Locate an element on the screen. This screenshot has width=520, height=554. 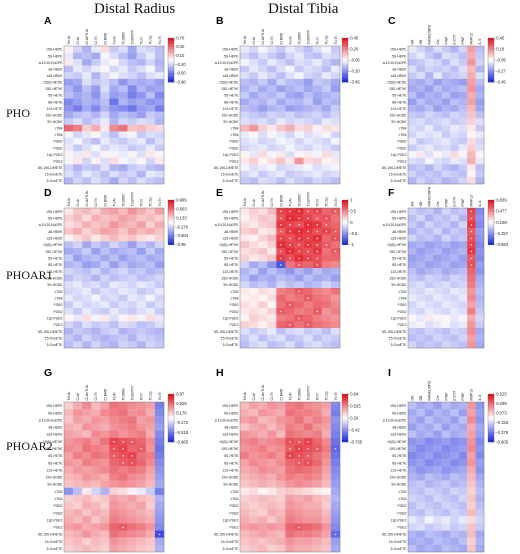
column-tick-label: Tb.Sp is located at coordinates (151, 201).